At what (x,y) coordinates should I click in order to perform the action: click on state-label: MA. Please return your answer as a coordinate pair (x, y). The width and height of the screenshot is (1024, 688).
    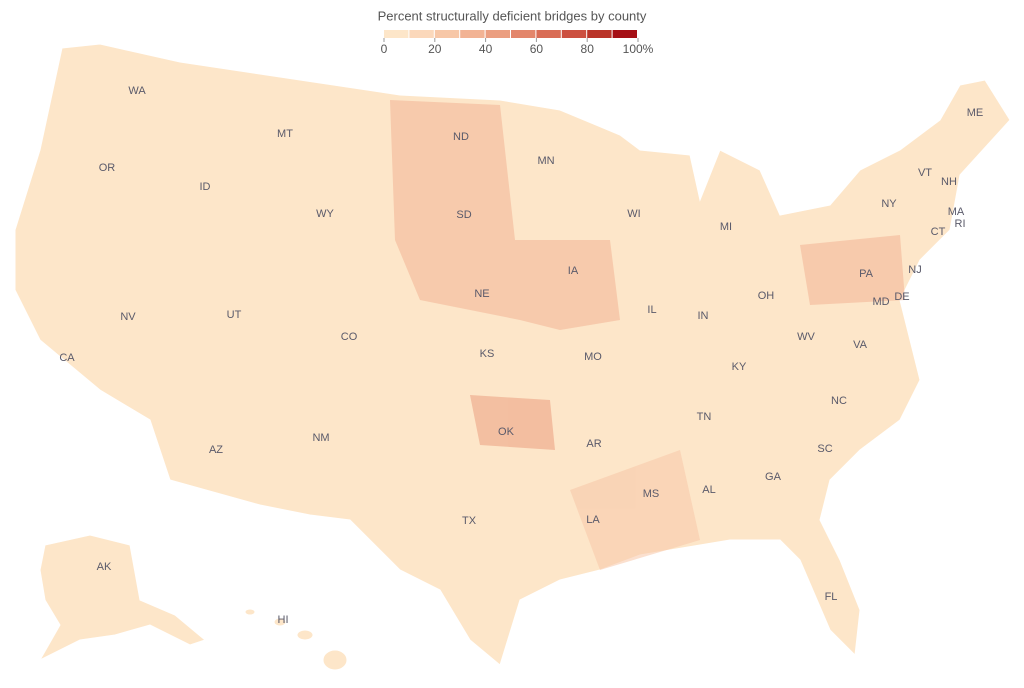
    Looking at the image, I should click on (956, 212).